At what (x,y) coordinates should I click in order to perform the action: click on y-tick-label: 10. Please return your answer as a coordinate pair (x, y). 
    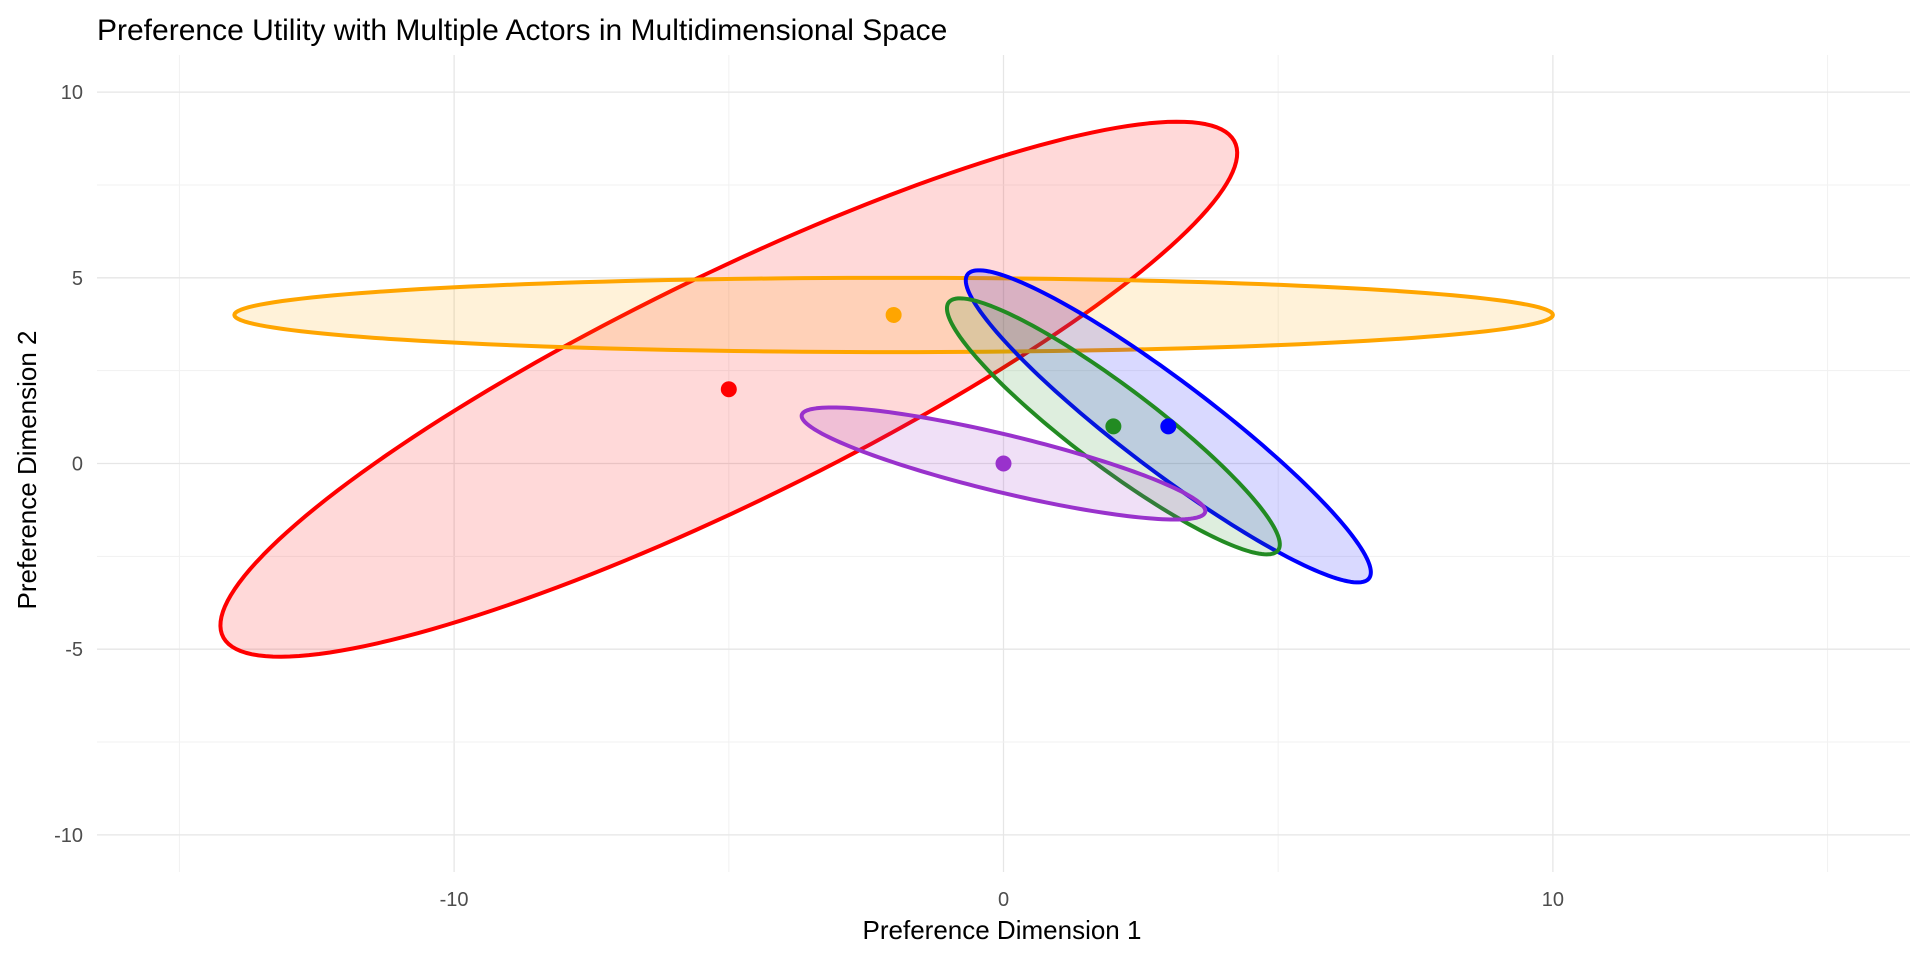
    Looking at the image, I should click on (72, 93).